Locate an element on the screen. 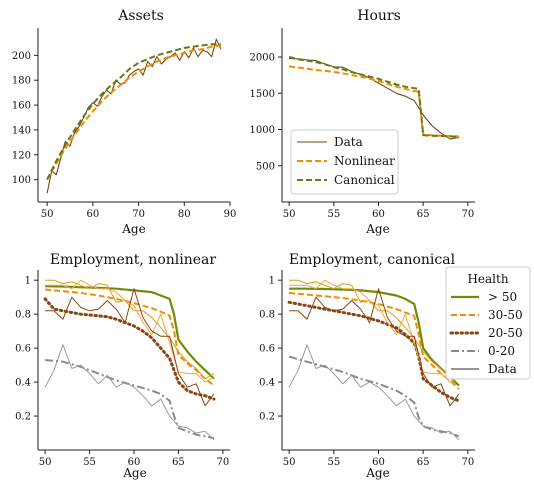 Image resolution: width=534 pixels, height=490 pixels. employment-canonical-xlabel: Age is located at coordinates (377, 473).